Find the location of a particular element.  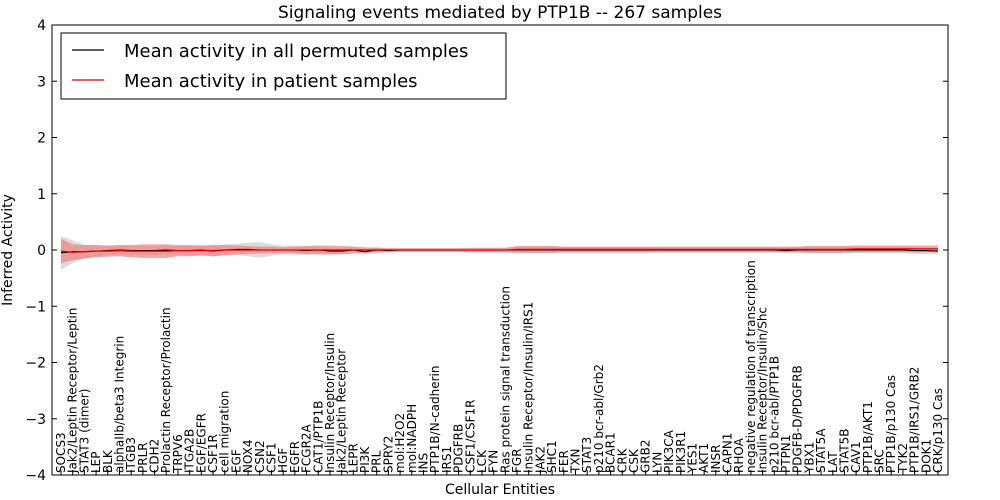

x-category-label: INS is located at coordinates (423, 463).